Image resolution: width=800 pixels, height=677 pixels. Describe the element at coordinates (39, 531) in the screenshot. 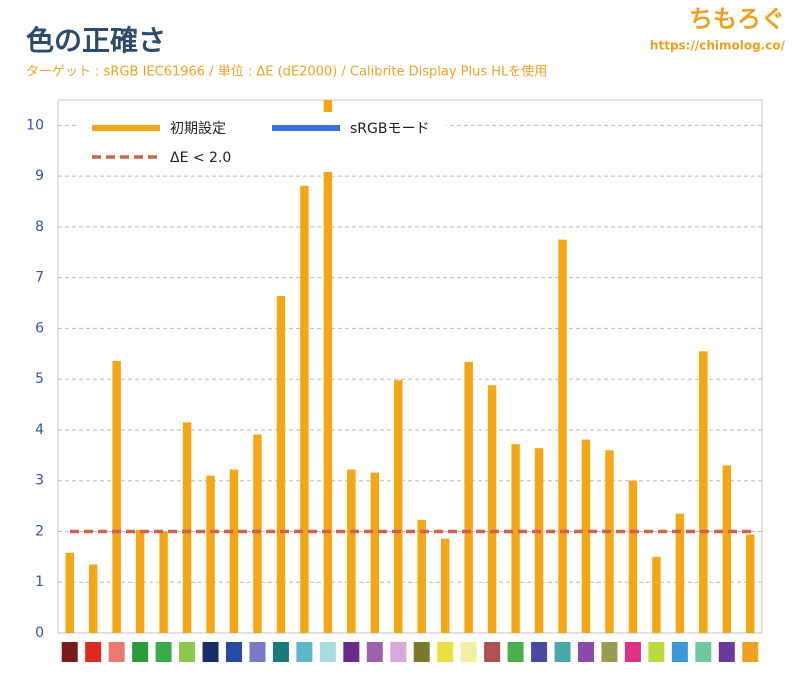

I see `y-tick-label: 2` at that location.